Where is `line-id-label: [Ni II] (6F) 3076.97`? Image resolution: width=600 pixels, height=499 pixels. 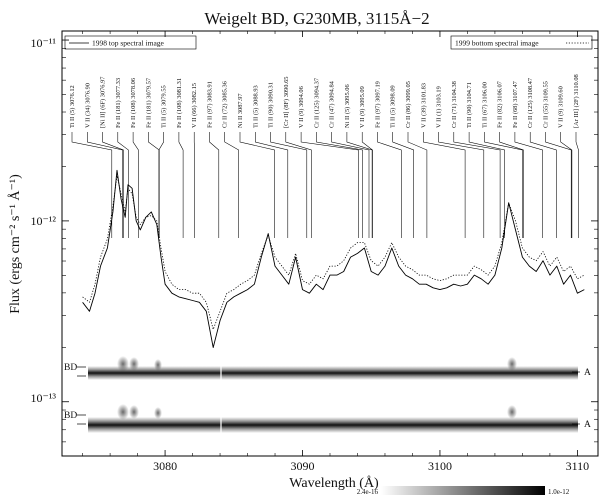 line-id-label: [Ni II] (6F) 3076.97 is located at coordinates (103, 102).